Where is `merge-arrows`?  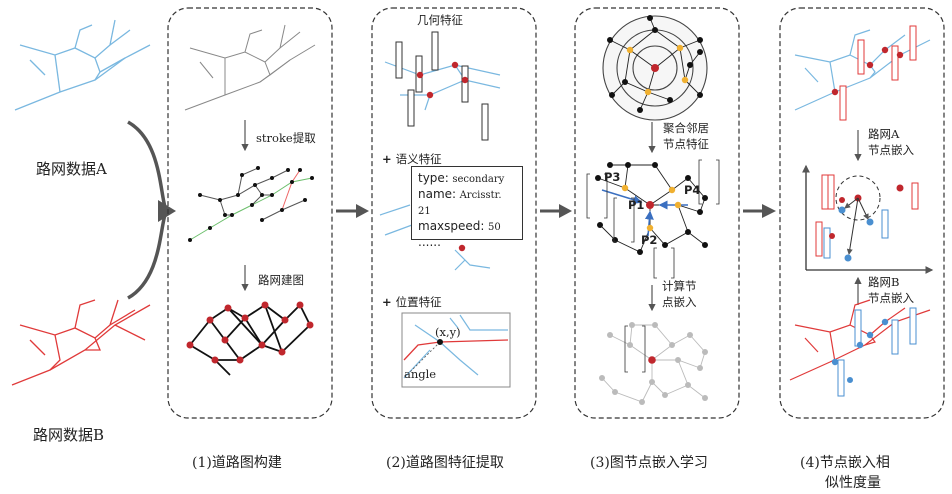
merge-arrows is located at coordinates (147, 210).